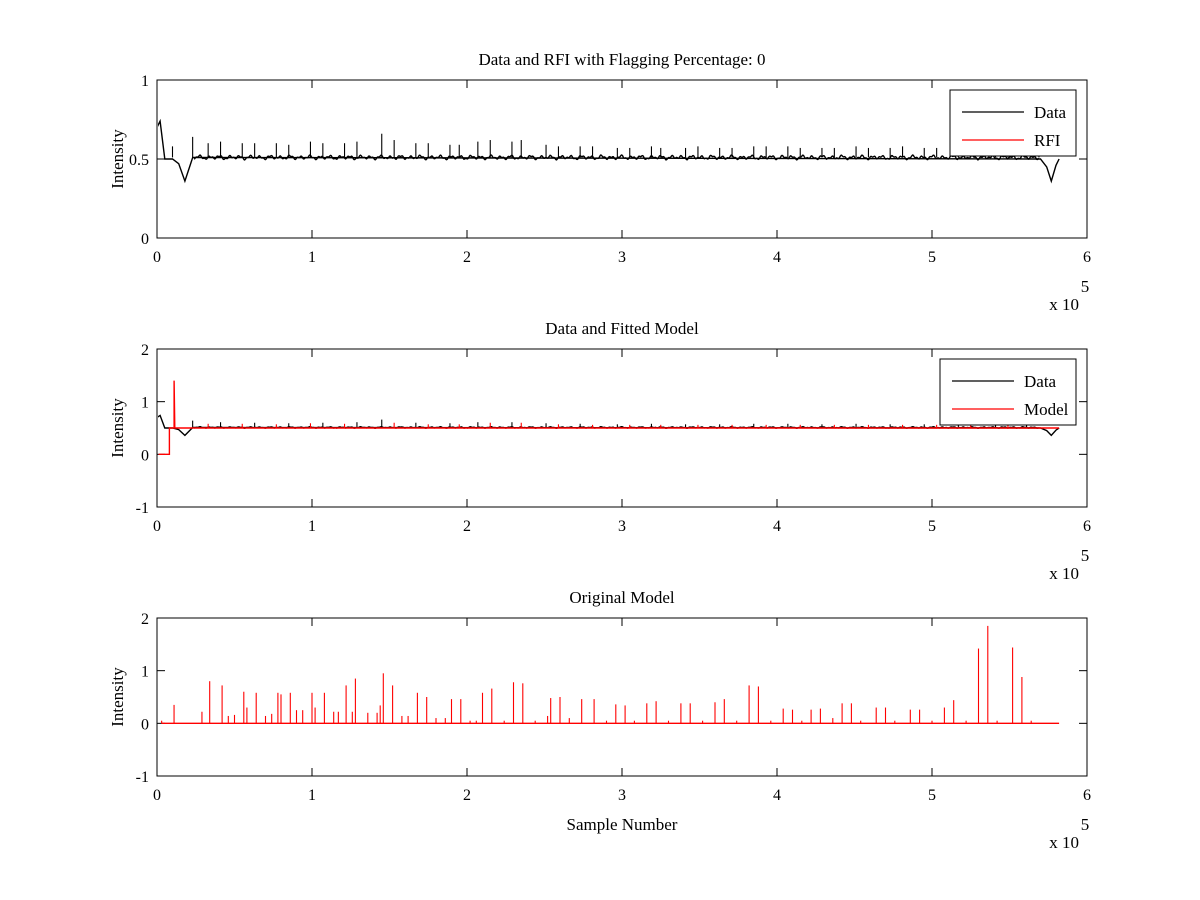  I want to click on legend-label-rfi: RFI, so click(1047, 140).